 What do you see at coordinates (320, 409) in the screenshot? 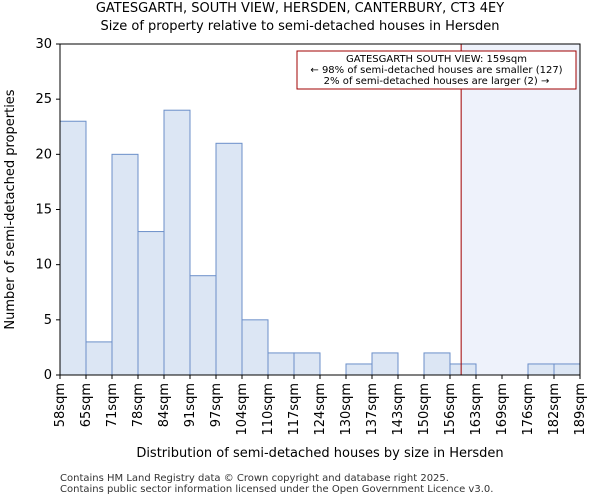
I see `x-tick-label-124sqm: 124sqm` at bounding box center [320, 409].